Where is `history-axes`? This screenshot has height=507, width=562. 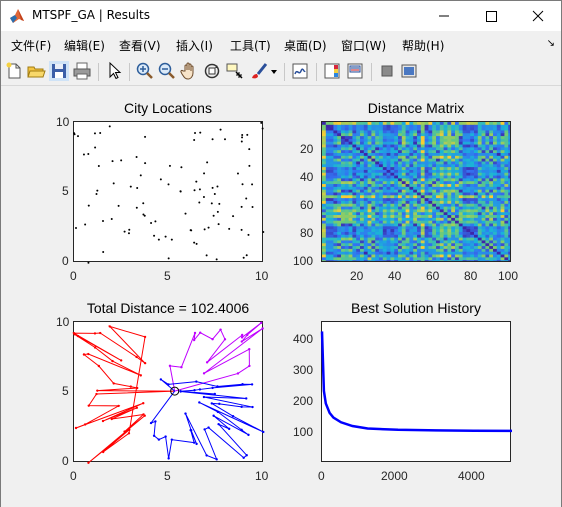
history-axes is located at coordinates (416, 391).